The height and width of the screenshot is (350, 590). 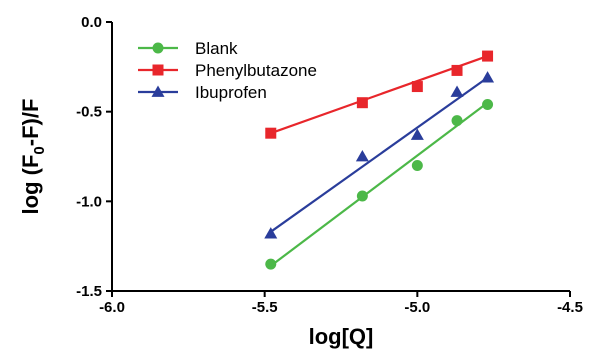 What do you see at coordinates (570, 307) in the screenshot?
I see `x-tick-label: -4.5` at bounding box center [570, 307].